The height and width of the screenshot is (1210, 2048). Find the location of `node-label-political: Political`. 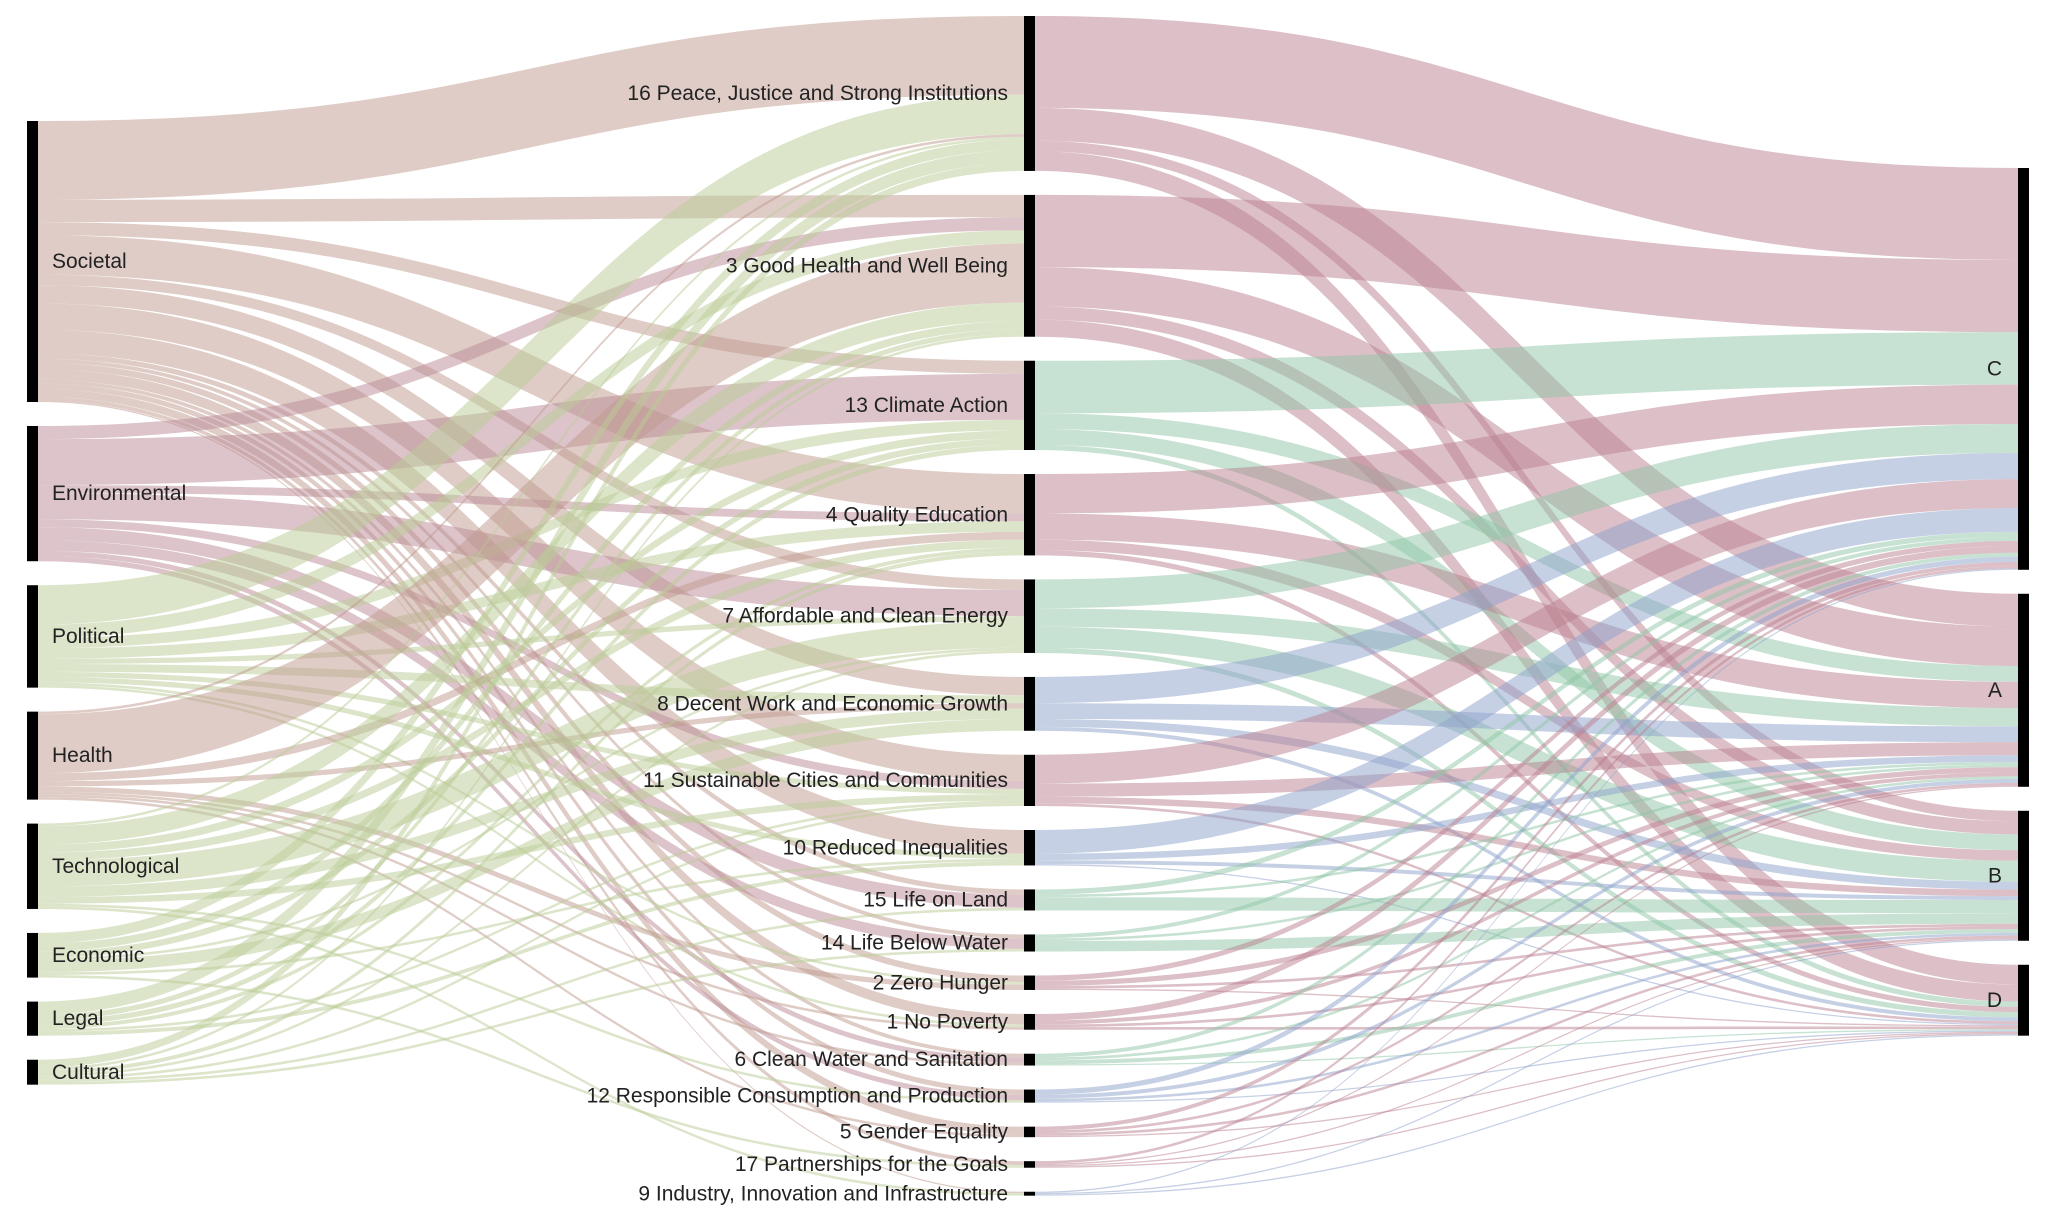

node-label-political: Political is located at coordinates (88, 636).